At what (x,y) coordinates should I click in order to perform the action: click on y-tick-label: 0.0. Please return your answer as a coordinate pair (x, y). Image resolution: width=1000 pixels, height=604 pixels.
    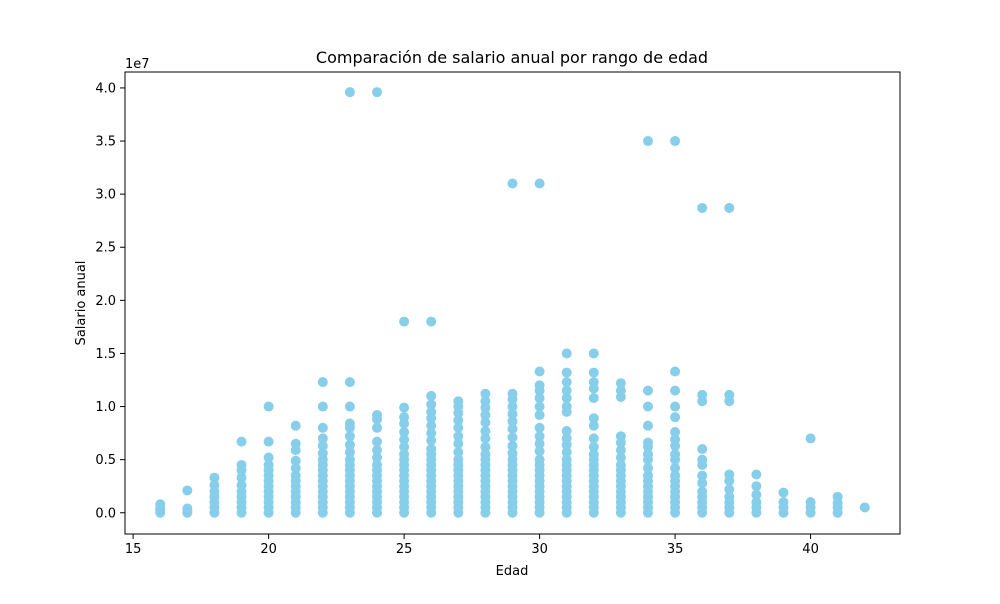
    Looking at the image, I should click on (105, 513).